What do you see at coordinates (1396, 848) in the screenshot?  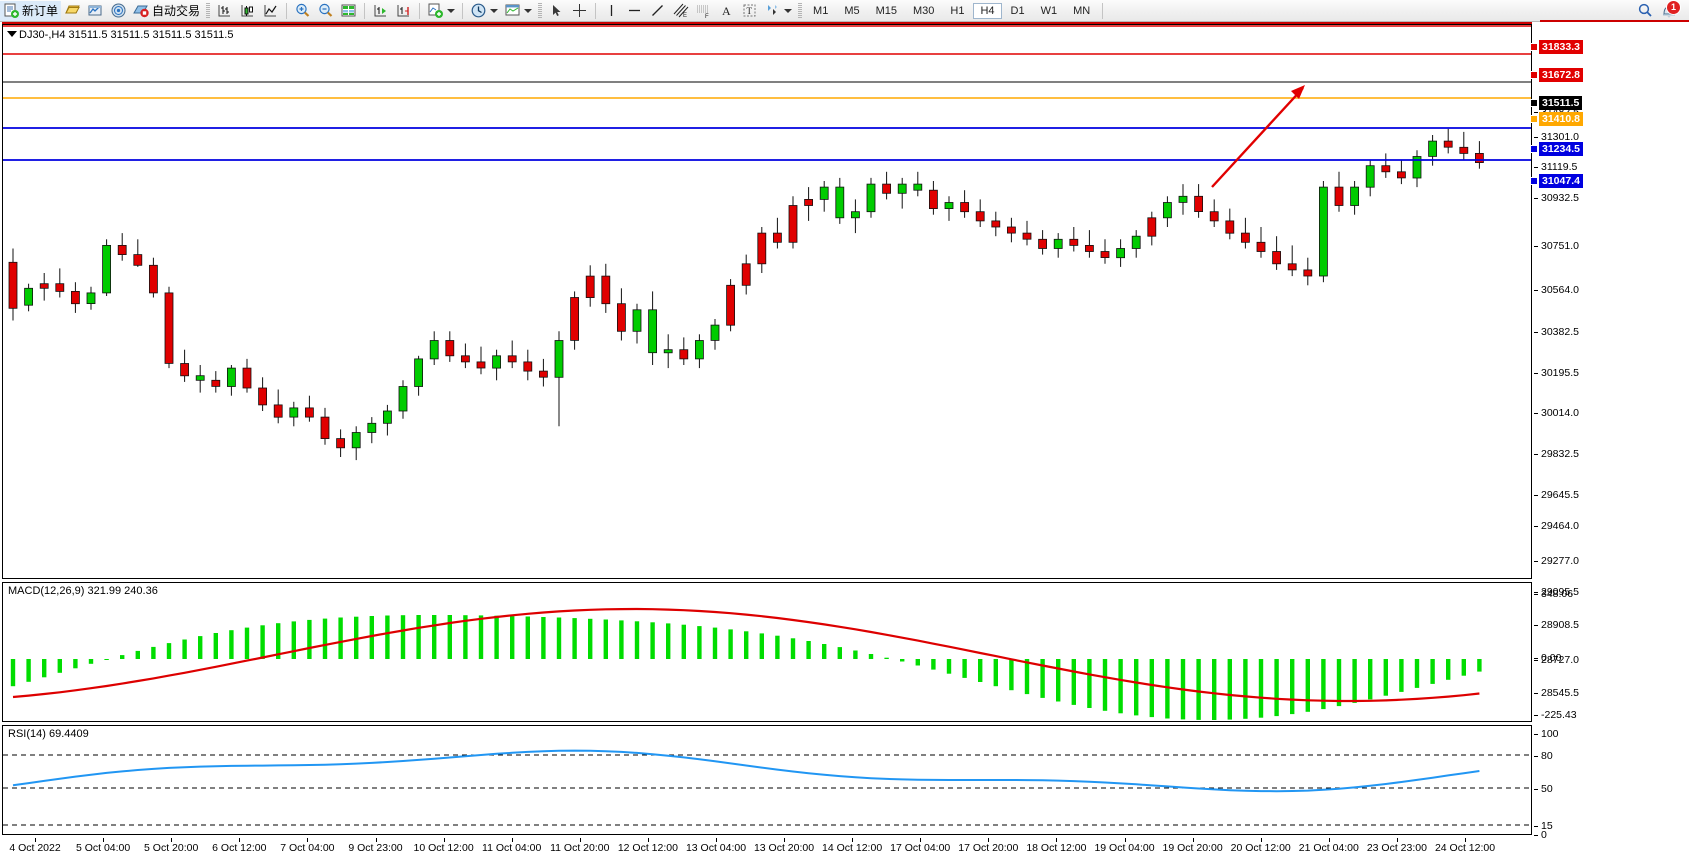 I see `time-tick-label: 23 Oct 23:00` at bounding box center [1396, 848].